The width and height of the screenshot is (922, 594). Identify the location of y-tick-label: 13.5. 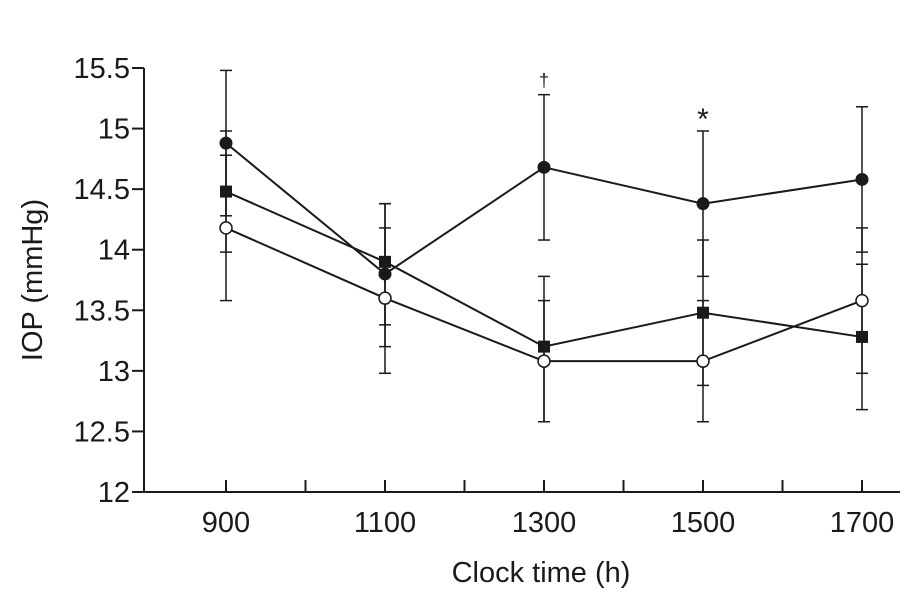
(102, 311).